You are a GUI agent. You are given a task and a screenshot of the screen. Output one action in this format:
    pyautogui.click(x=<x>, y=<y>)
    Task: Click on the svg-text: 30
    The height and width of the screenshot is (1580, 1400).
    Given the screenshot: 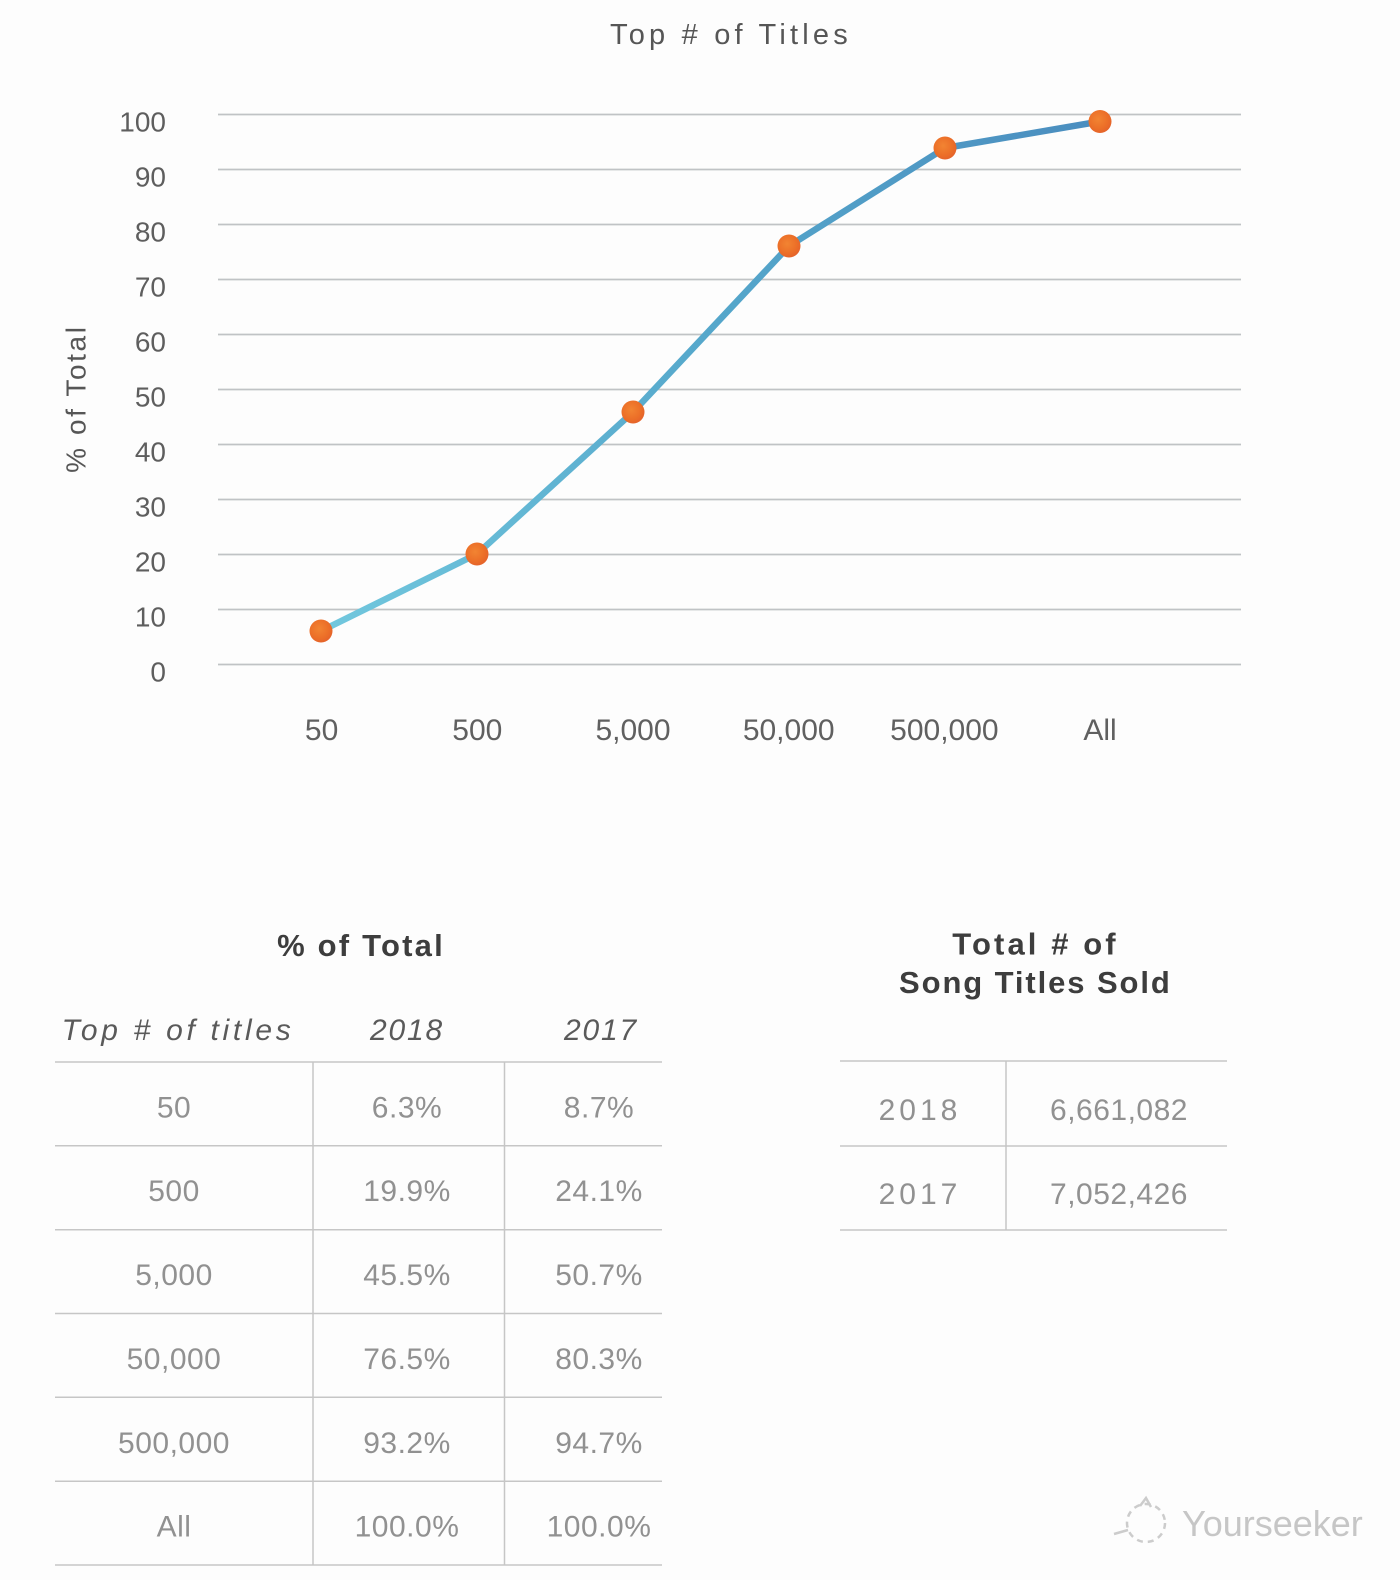 What is the action you would take?
    pyautogui.click(x=150, y=507)
    